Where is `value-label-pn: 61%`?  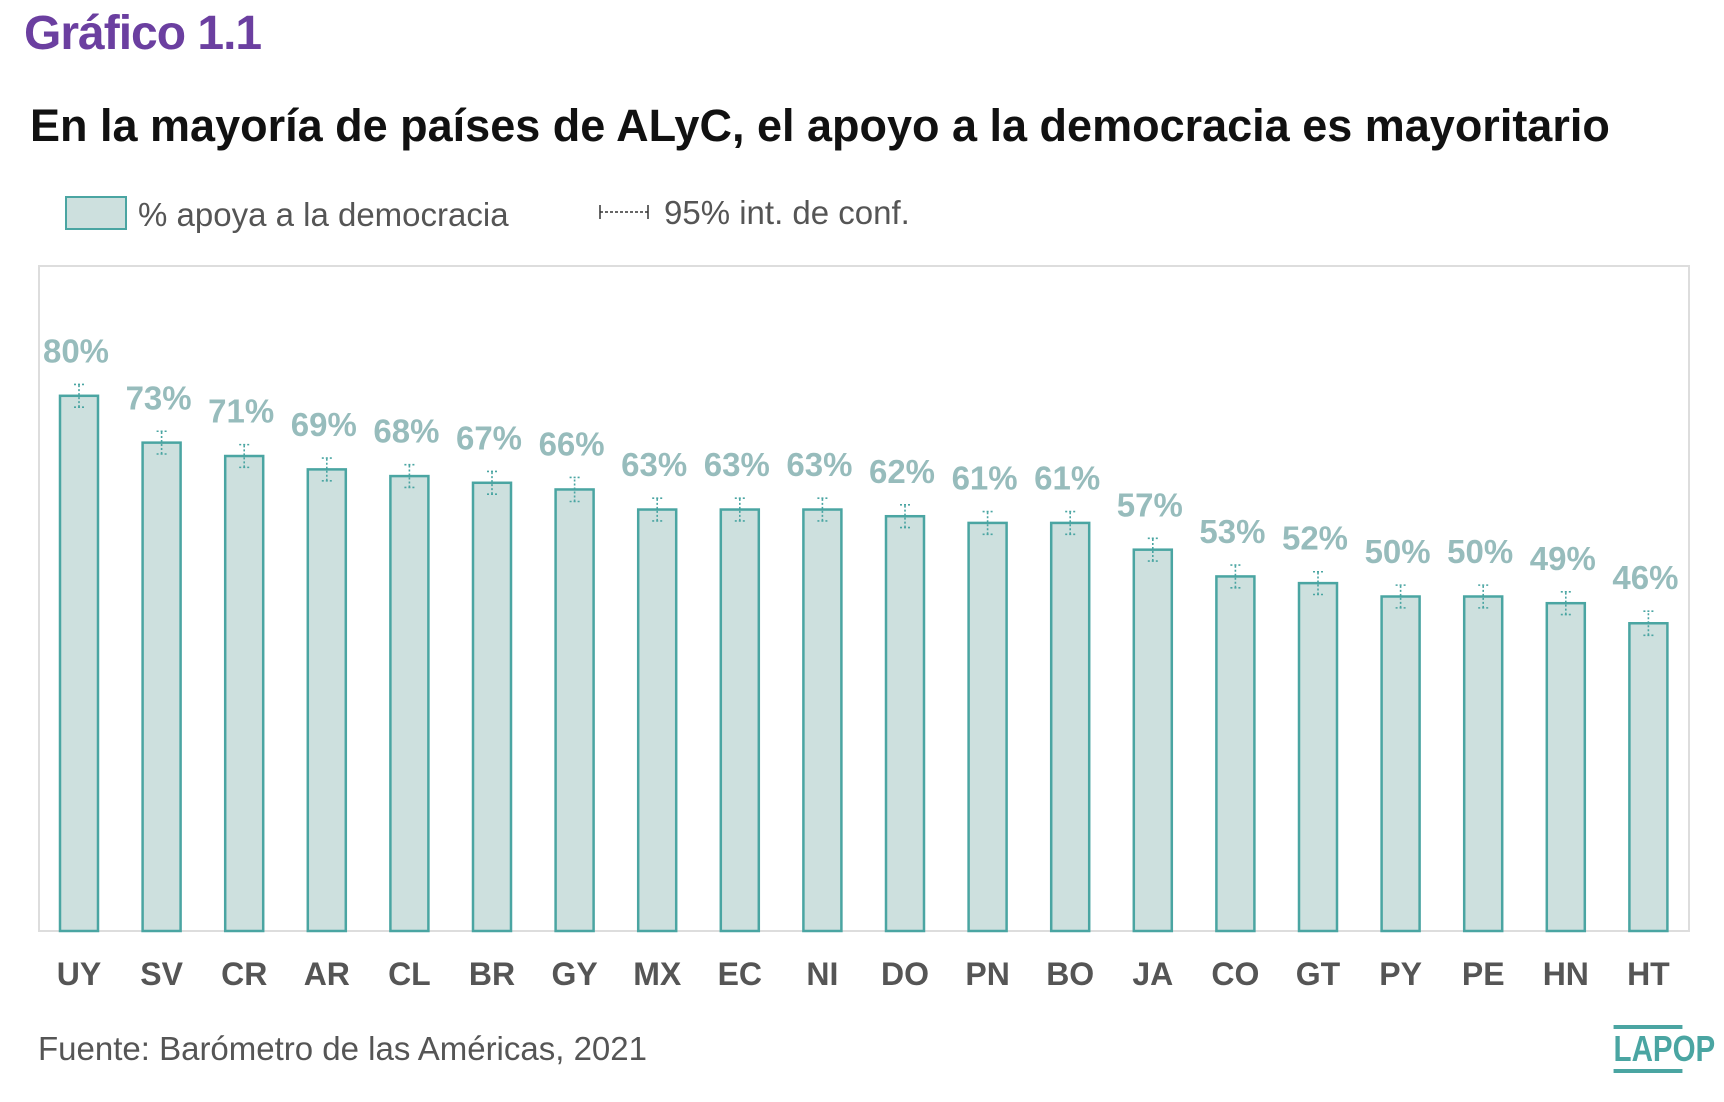
value-label-pn: 61% is located at coordinates (985, 478).